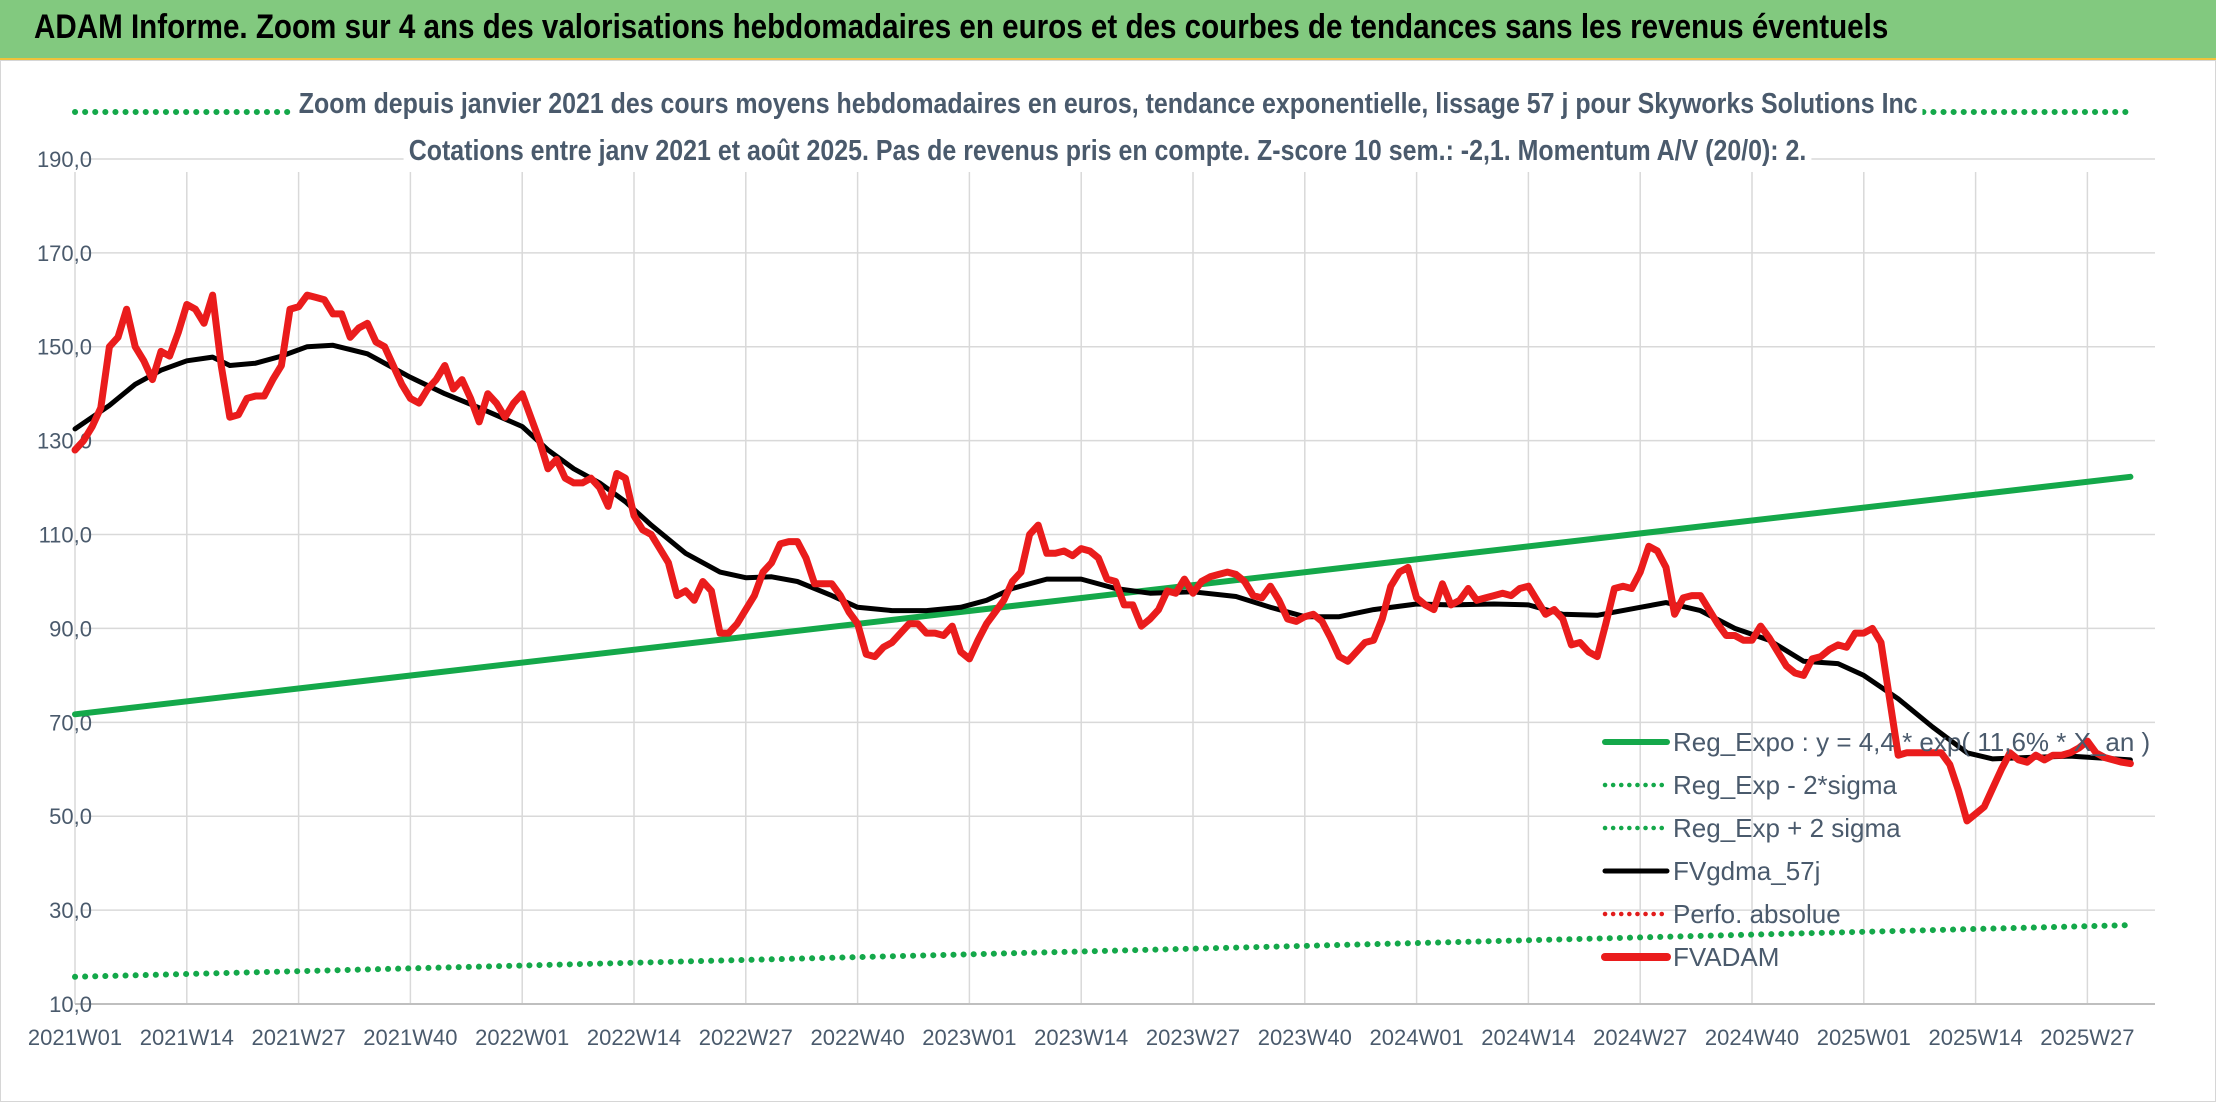  What do you see at coordinates (70, 628) in the screenshot?
I see `y-tick-label: 90,0` at bounding box center [70, 628].